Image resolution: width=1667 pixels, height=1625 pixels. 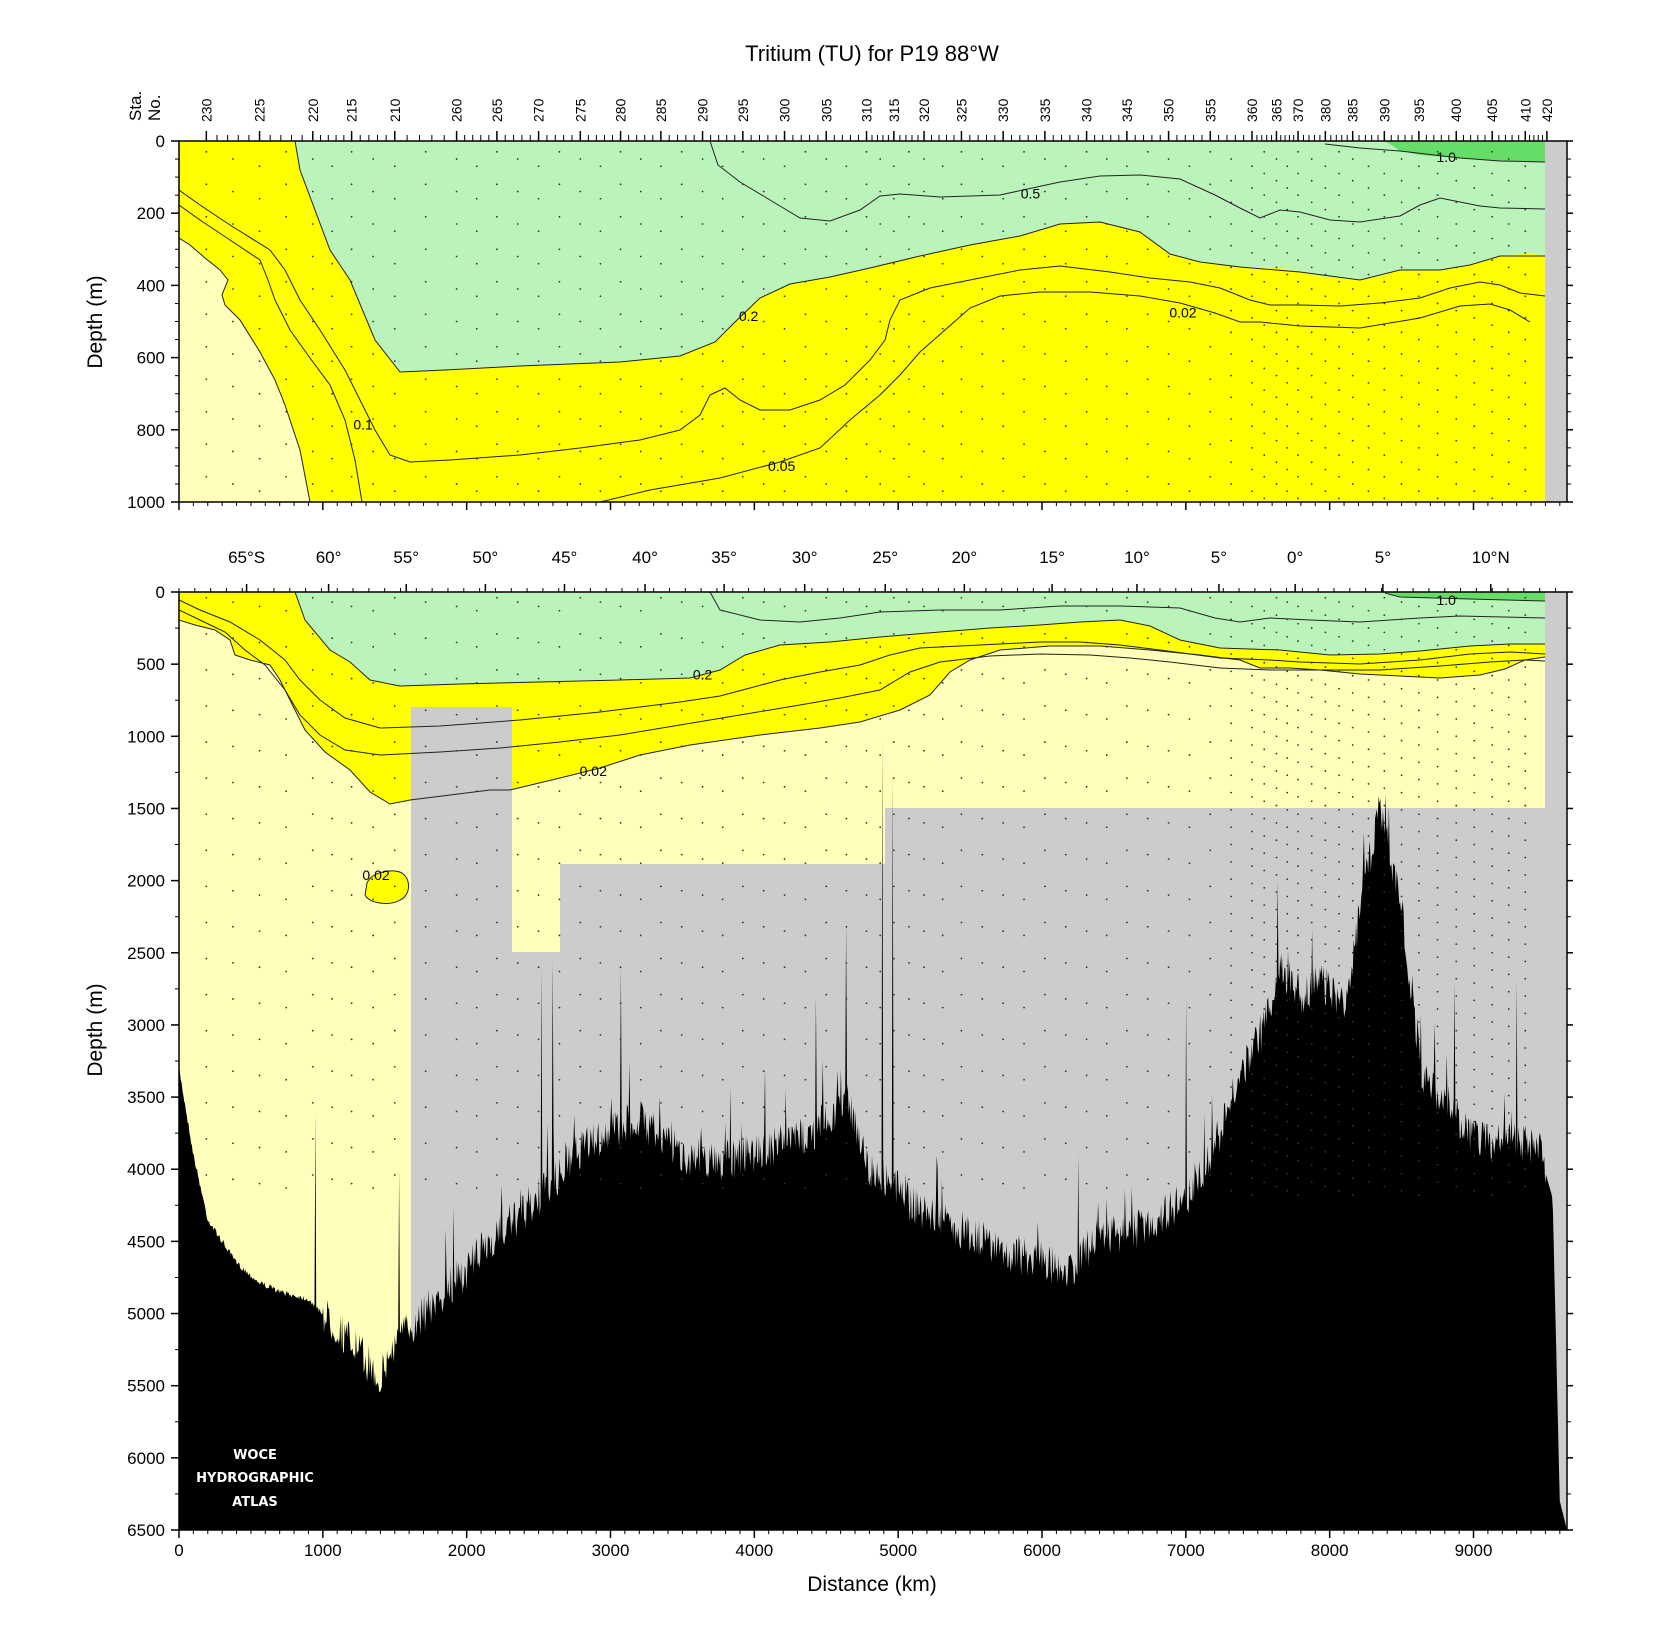 What do you see at coordinates (146, 1386) in the screenshot?
I see `depth-tick-label: 5500` at bounding box center [146, 1386].